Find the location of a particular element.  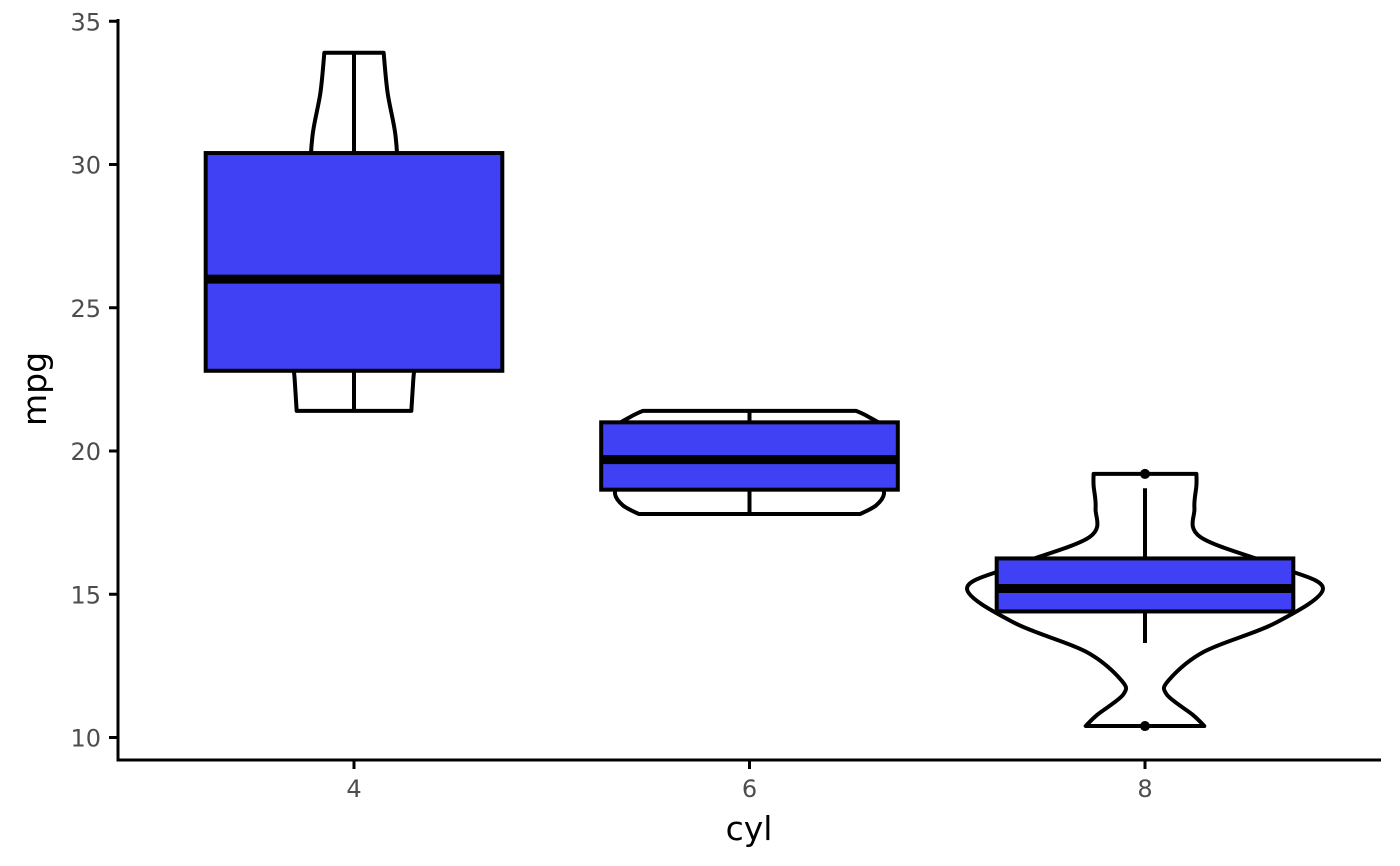

y-tick-label: 10 is located at coordinates (85, 739).